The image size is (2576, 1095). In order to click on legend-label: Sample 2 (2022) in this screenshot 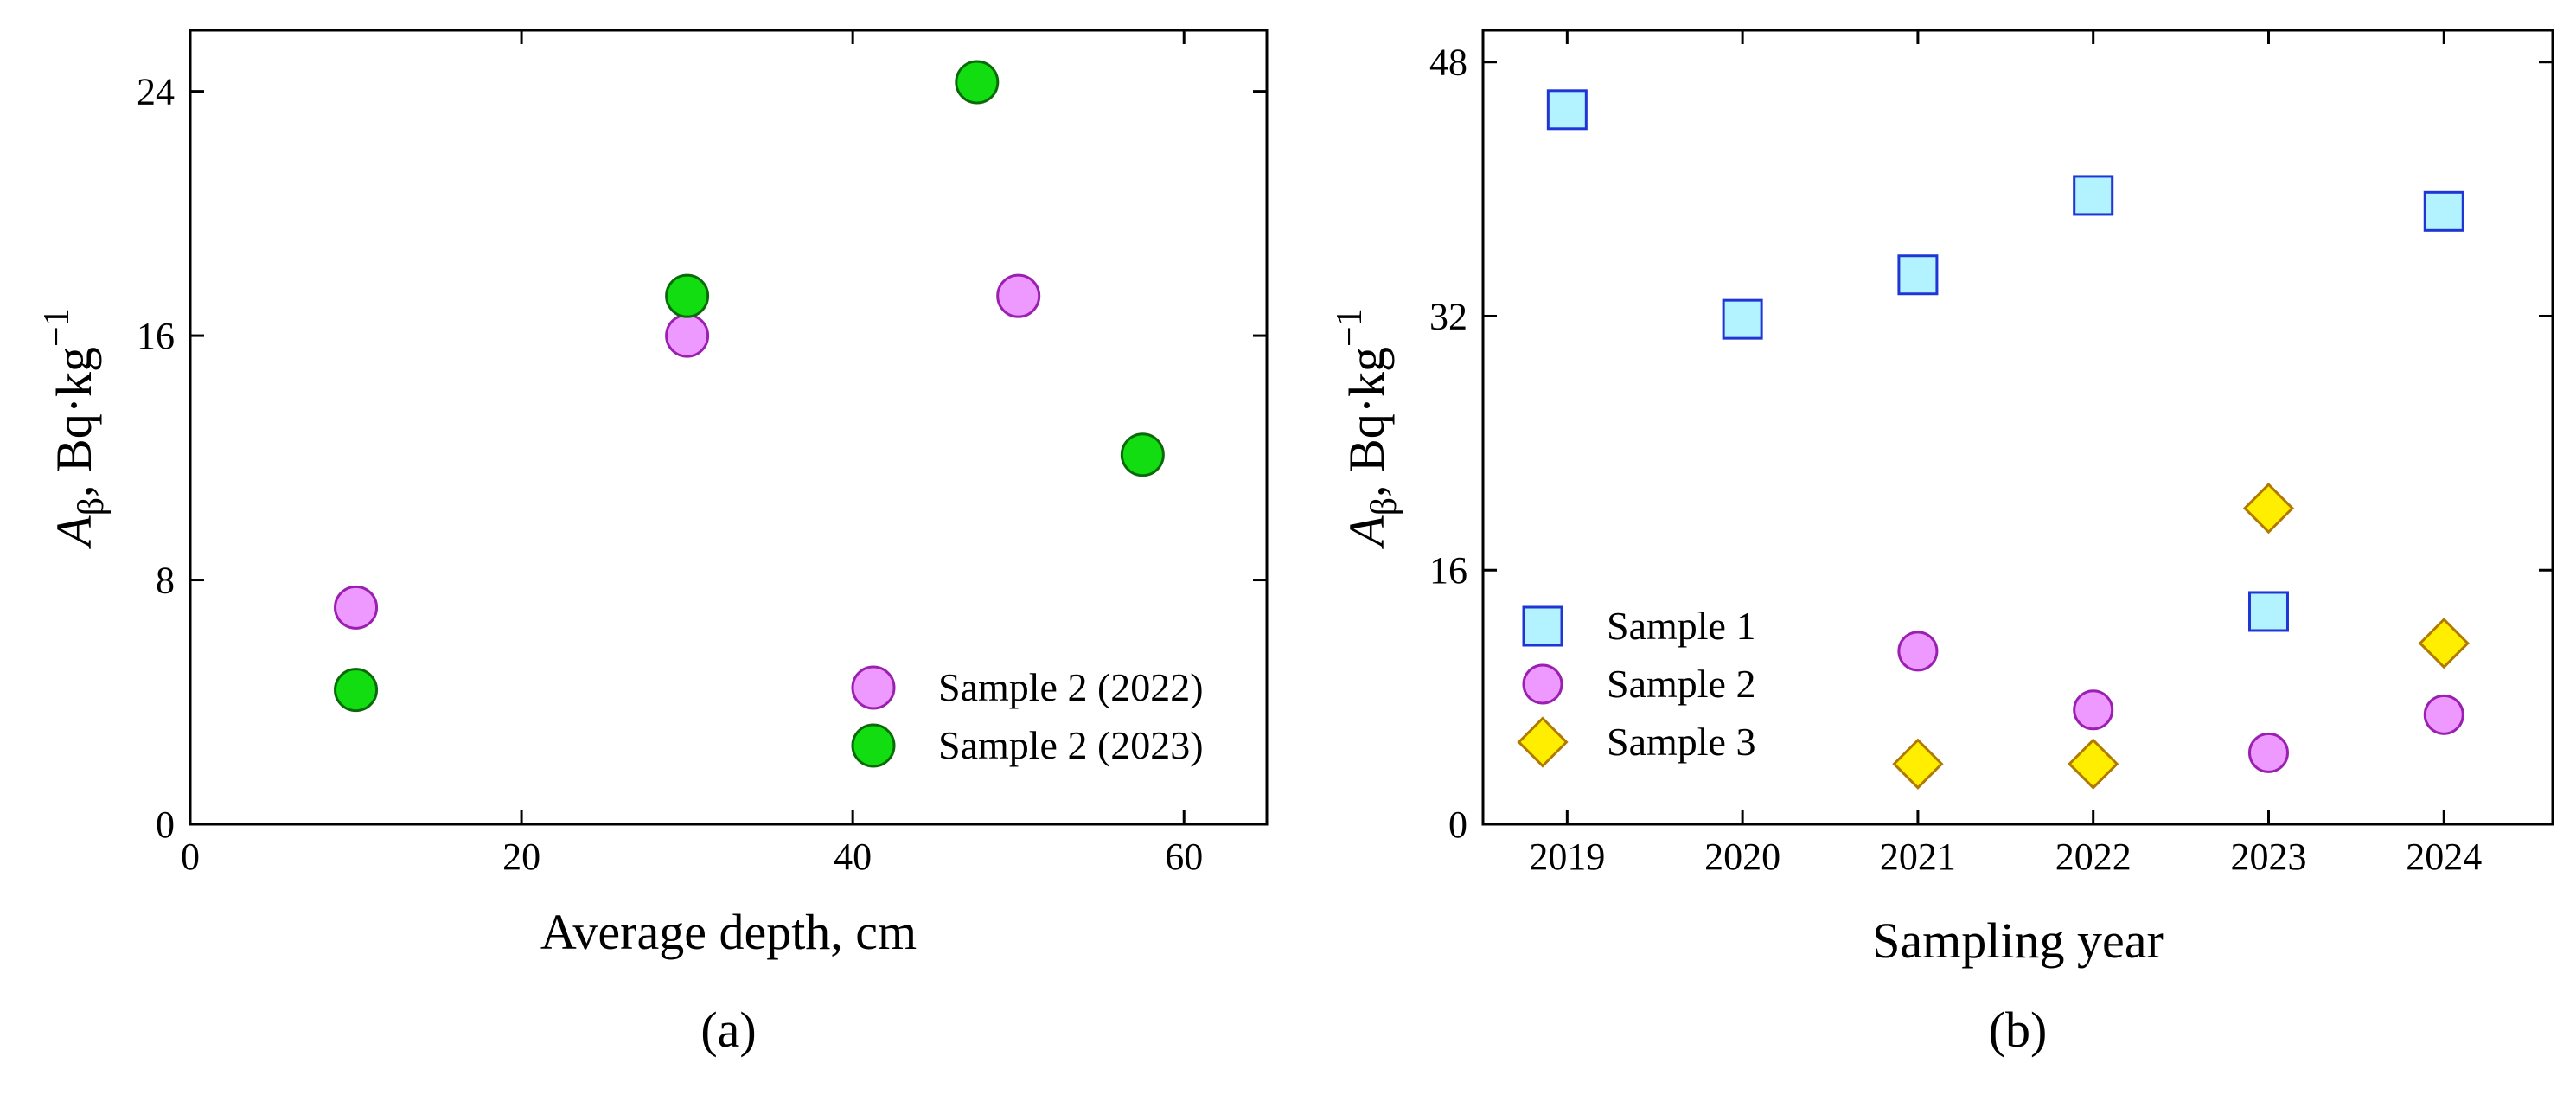, I will do `click(1071, 687)`.